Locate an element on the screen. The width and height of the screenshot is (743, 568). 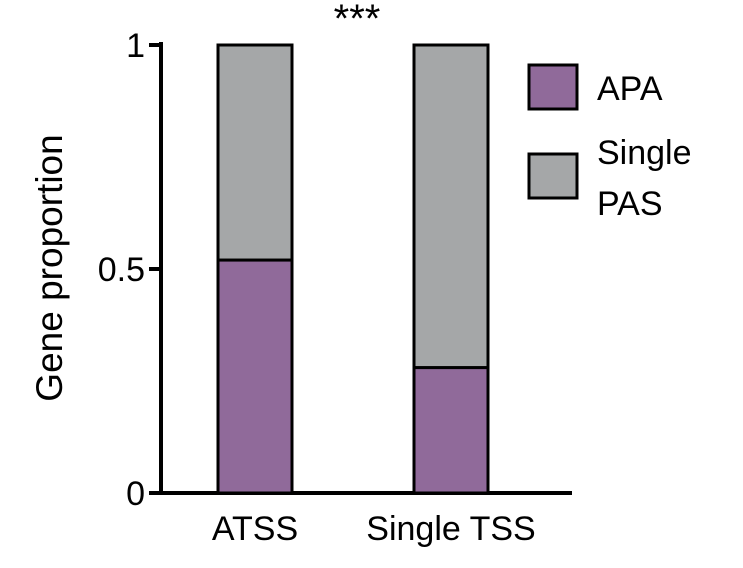
y-tick-label: 0.5 is located at coordinates (121, 270).